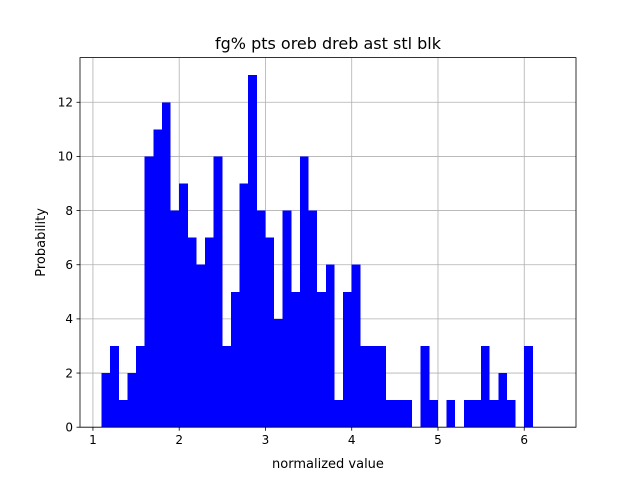 This screenshot has height=480, width=640. I want to click on chart-title: fg% pts oreb dreb ast stl blk, so click(328, 43).